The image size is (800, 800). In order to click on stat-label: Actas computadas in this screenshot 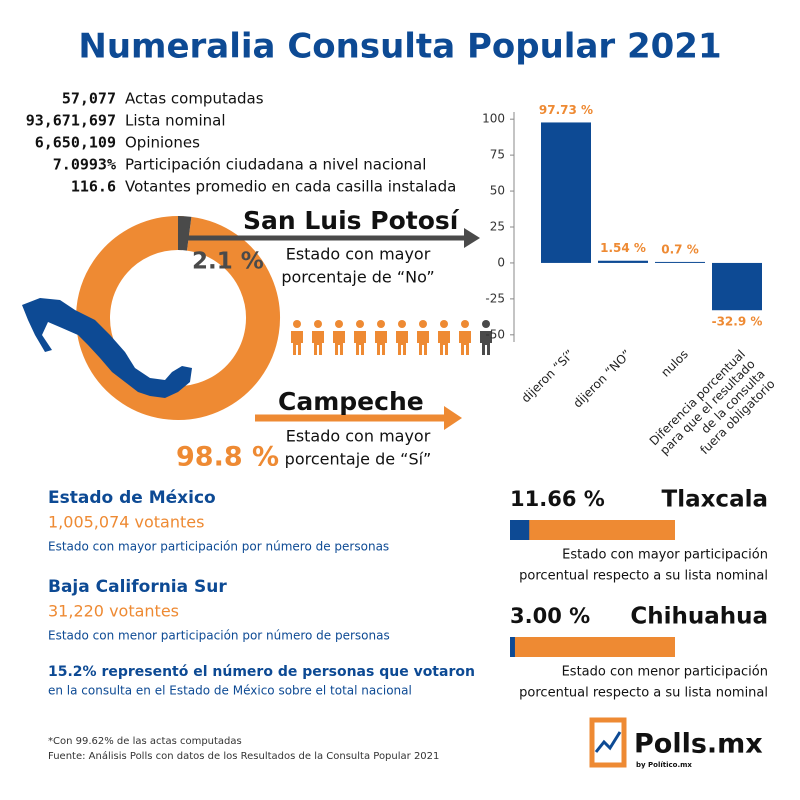, I will do `click(194, 99)`.